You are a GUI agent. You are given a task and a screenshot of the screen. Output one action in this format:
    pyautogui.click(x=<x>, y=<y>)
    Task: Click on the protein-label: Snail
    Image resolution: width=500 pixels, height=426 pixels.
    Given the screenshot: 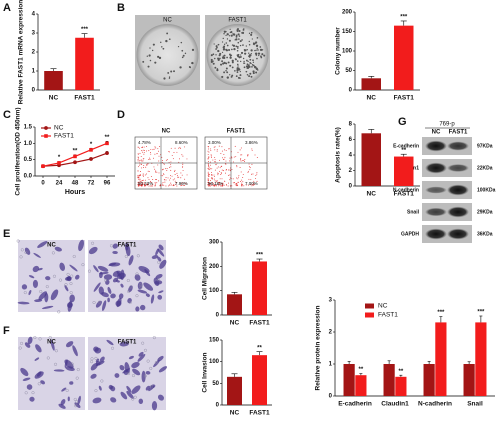 What is the action you would take?
    pyautogui.click(x=413, y=212)
    